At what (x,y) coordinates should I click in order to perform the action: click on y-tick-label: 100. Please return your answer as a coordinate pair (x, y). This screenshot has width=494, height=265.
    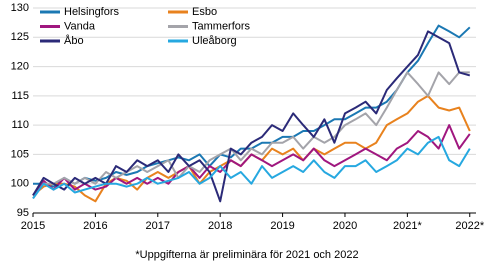
    Looking at the image, I should click on (20, 184).